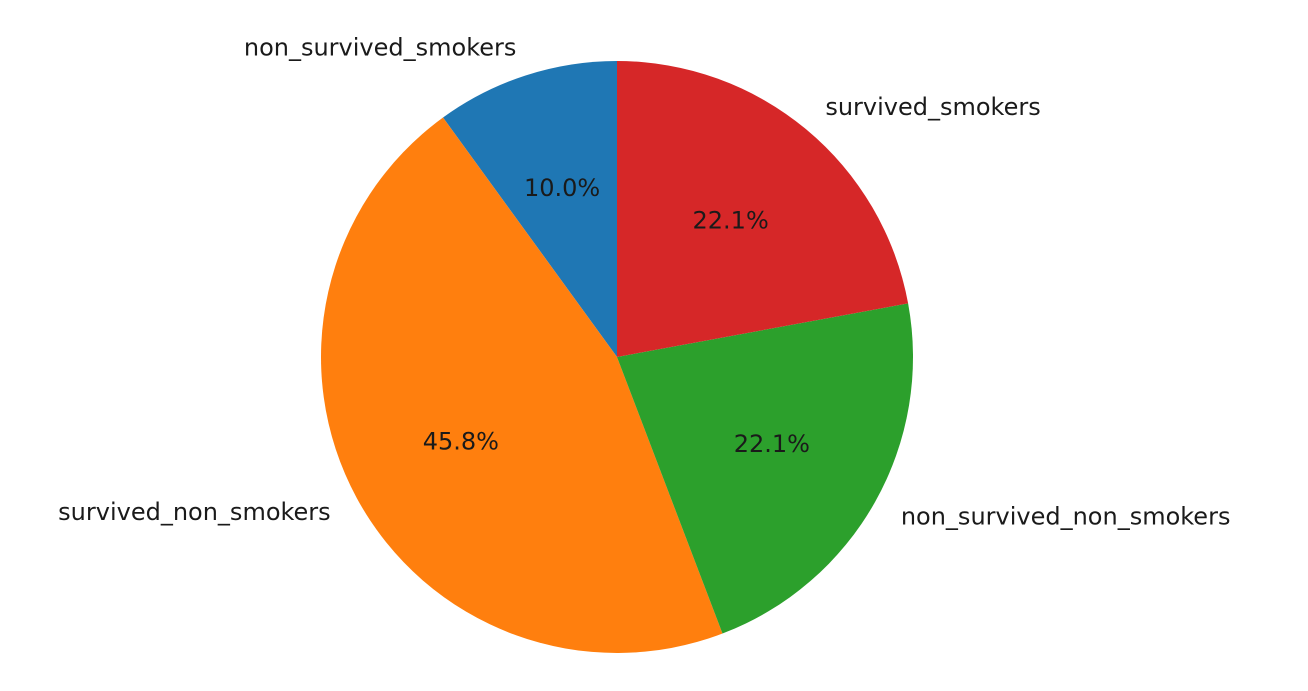 This screenshot has height=691, width=1308. Describe the element at coordinates (194, 512) in the screenshot. I see `slice-label: survived_non_smokers` at that location.